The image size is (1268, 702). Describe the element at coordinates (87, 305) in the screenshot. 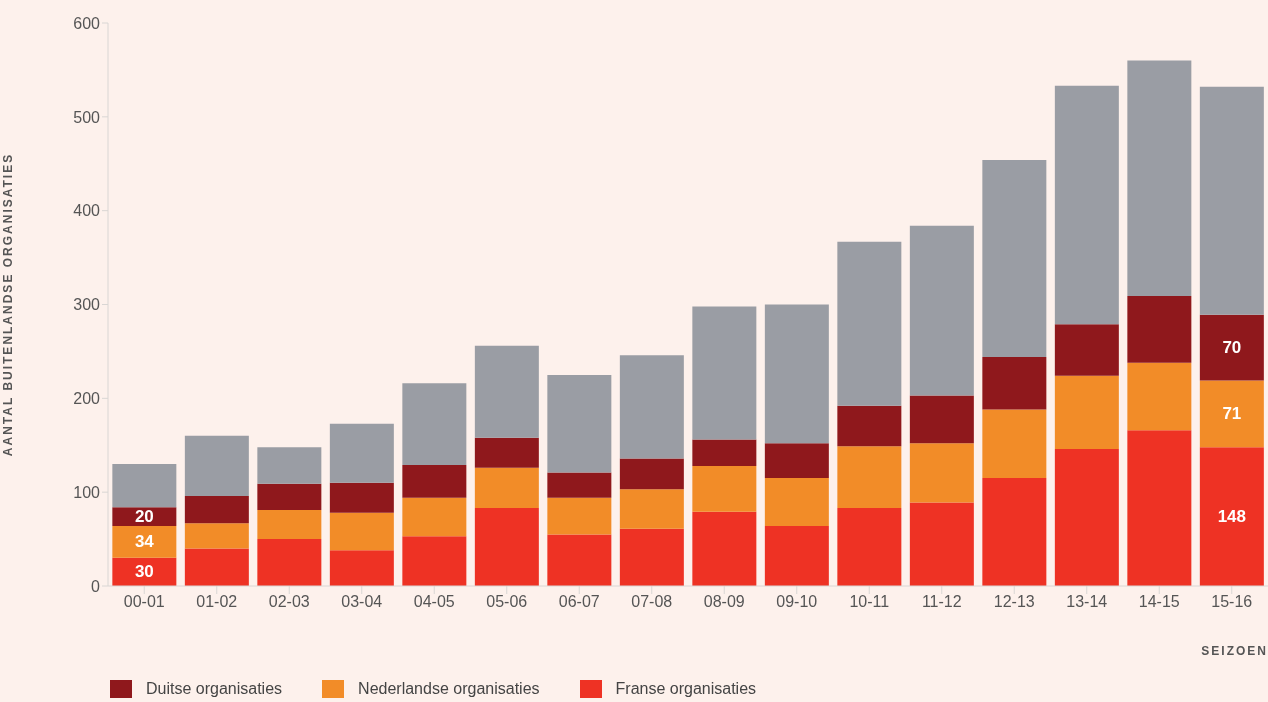

I see `y-tick-label: 300` at that location.